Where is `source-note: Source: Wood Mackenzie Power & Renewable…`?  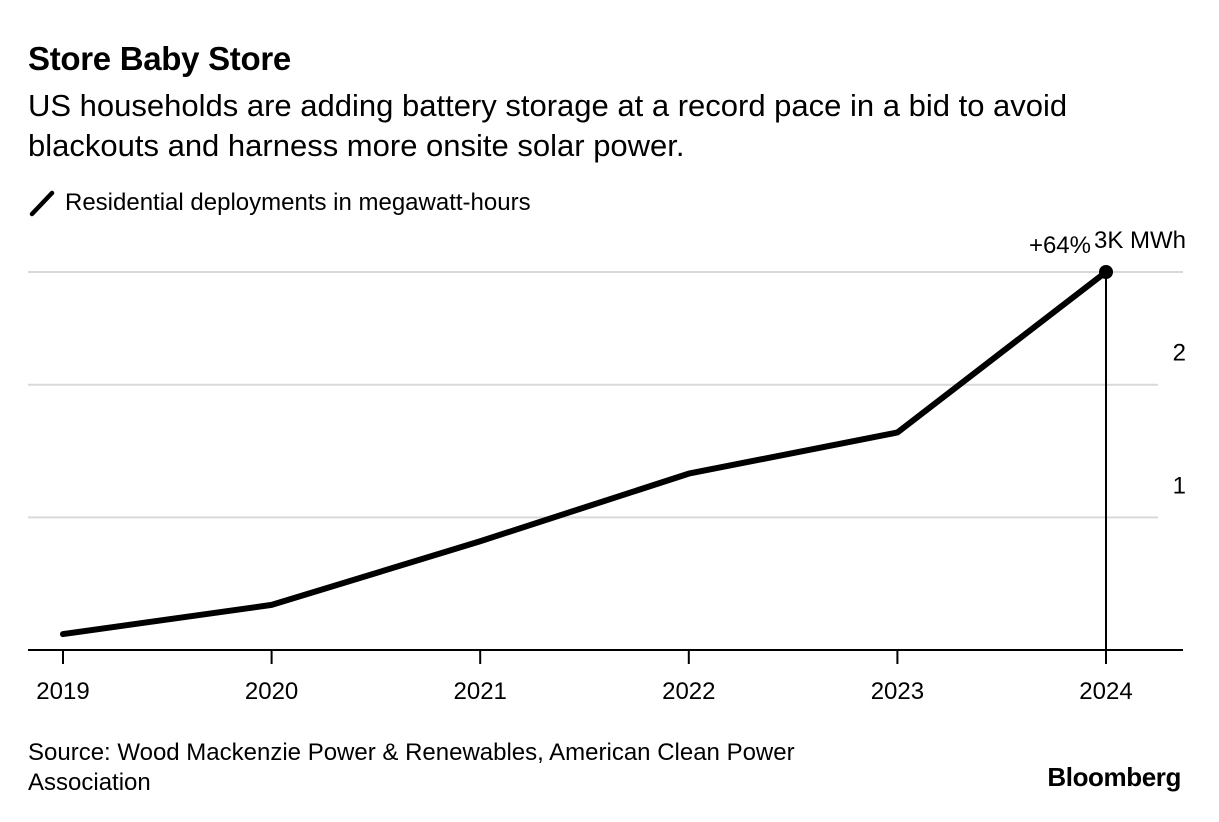
source-note: Source: Wood Mackenzie Power & Renewable… is located at coordinates (411, 767).